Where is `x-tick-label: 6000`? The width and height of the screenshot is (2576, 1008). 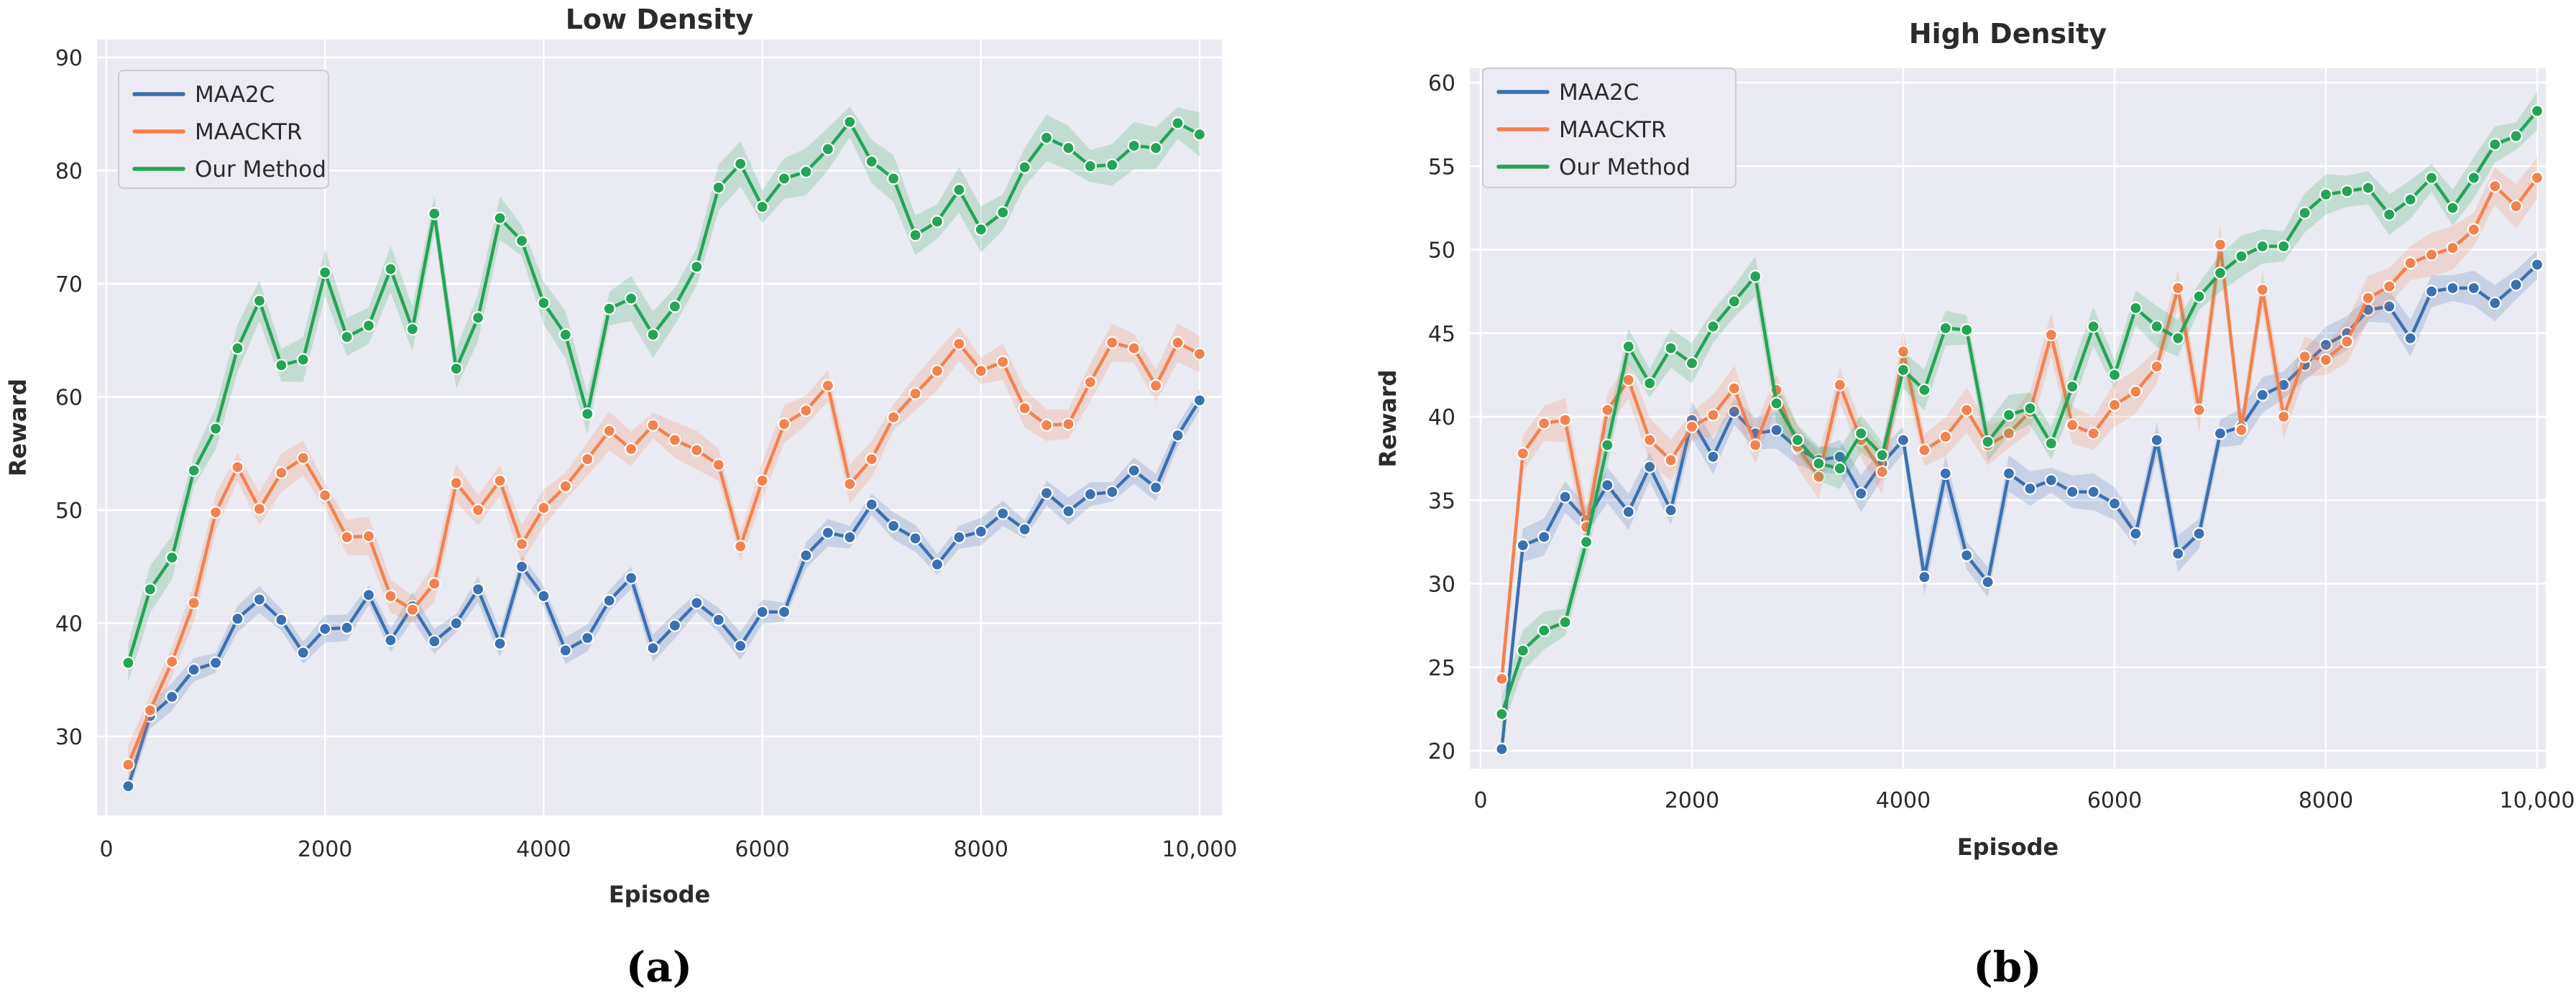
x-tick-label: 6000 is located at coordinates (762, 849).